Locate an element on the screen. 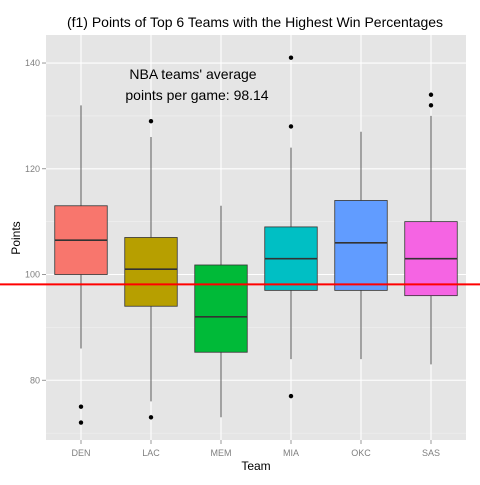 Image resolution: width=480 pixels, height=485 pixels. y-axis-title: Points is located at coordinates (16, 237).